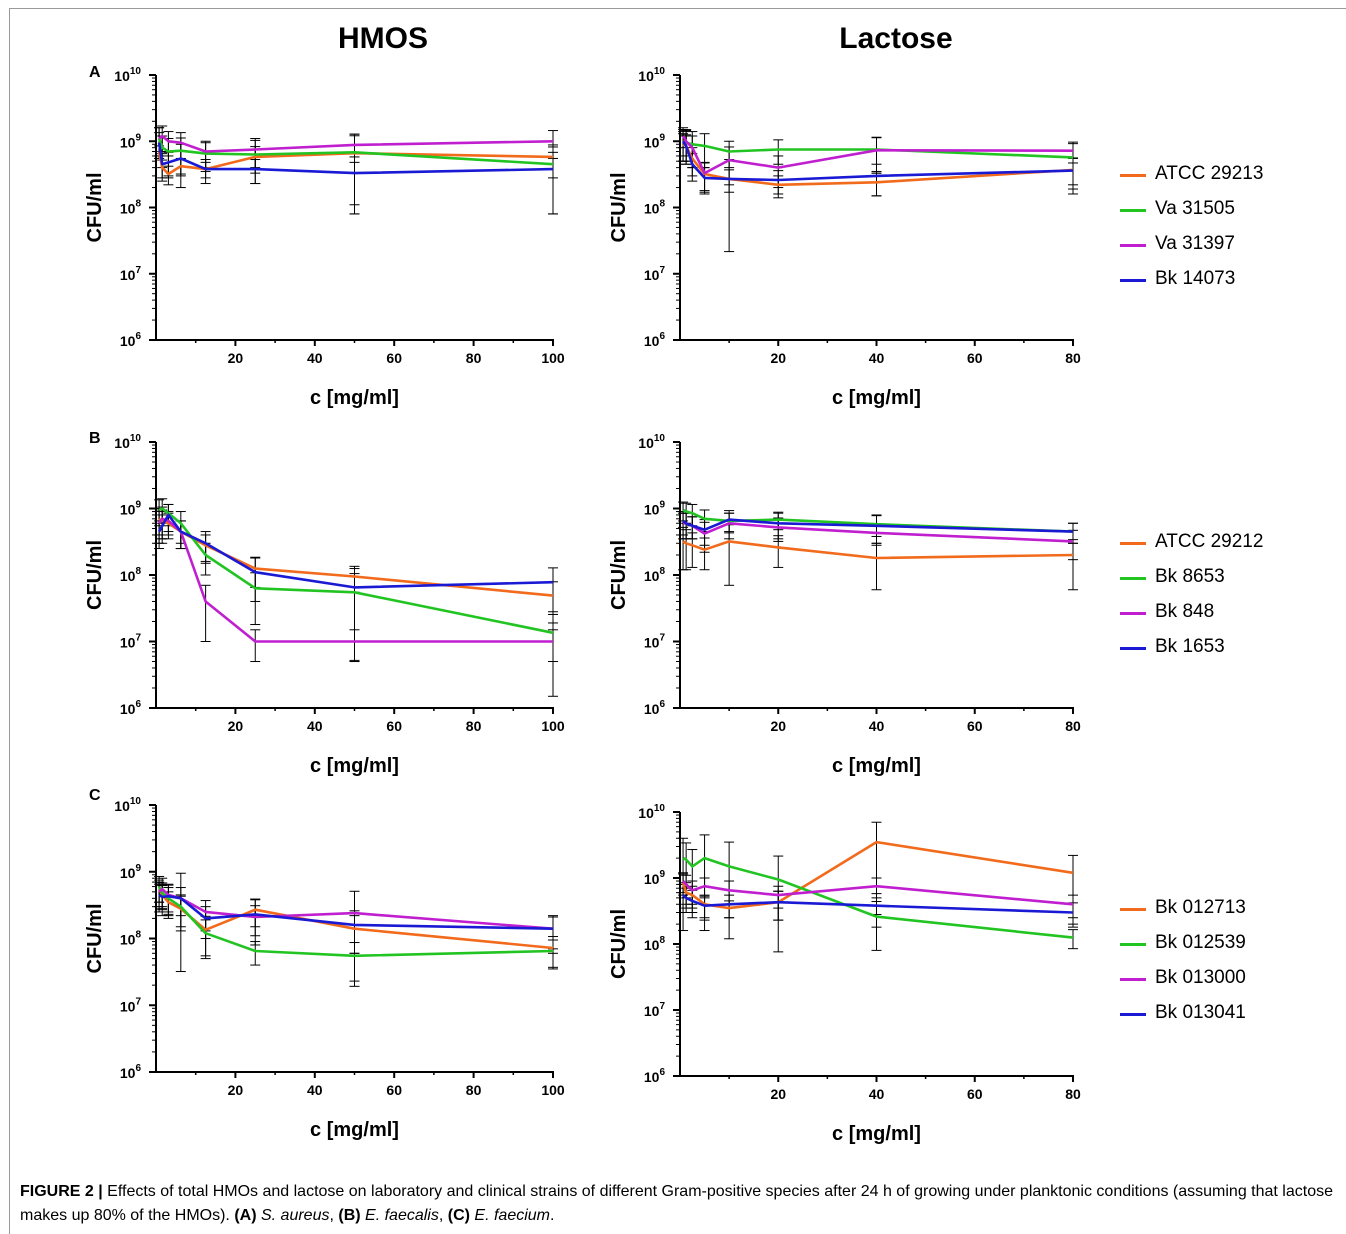  What do you see at coordinates (512, 1215) in the screenshot?
I see `caption-c-species: E. faecium` at bounding box center [512, 1215].